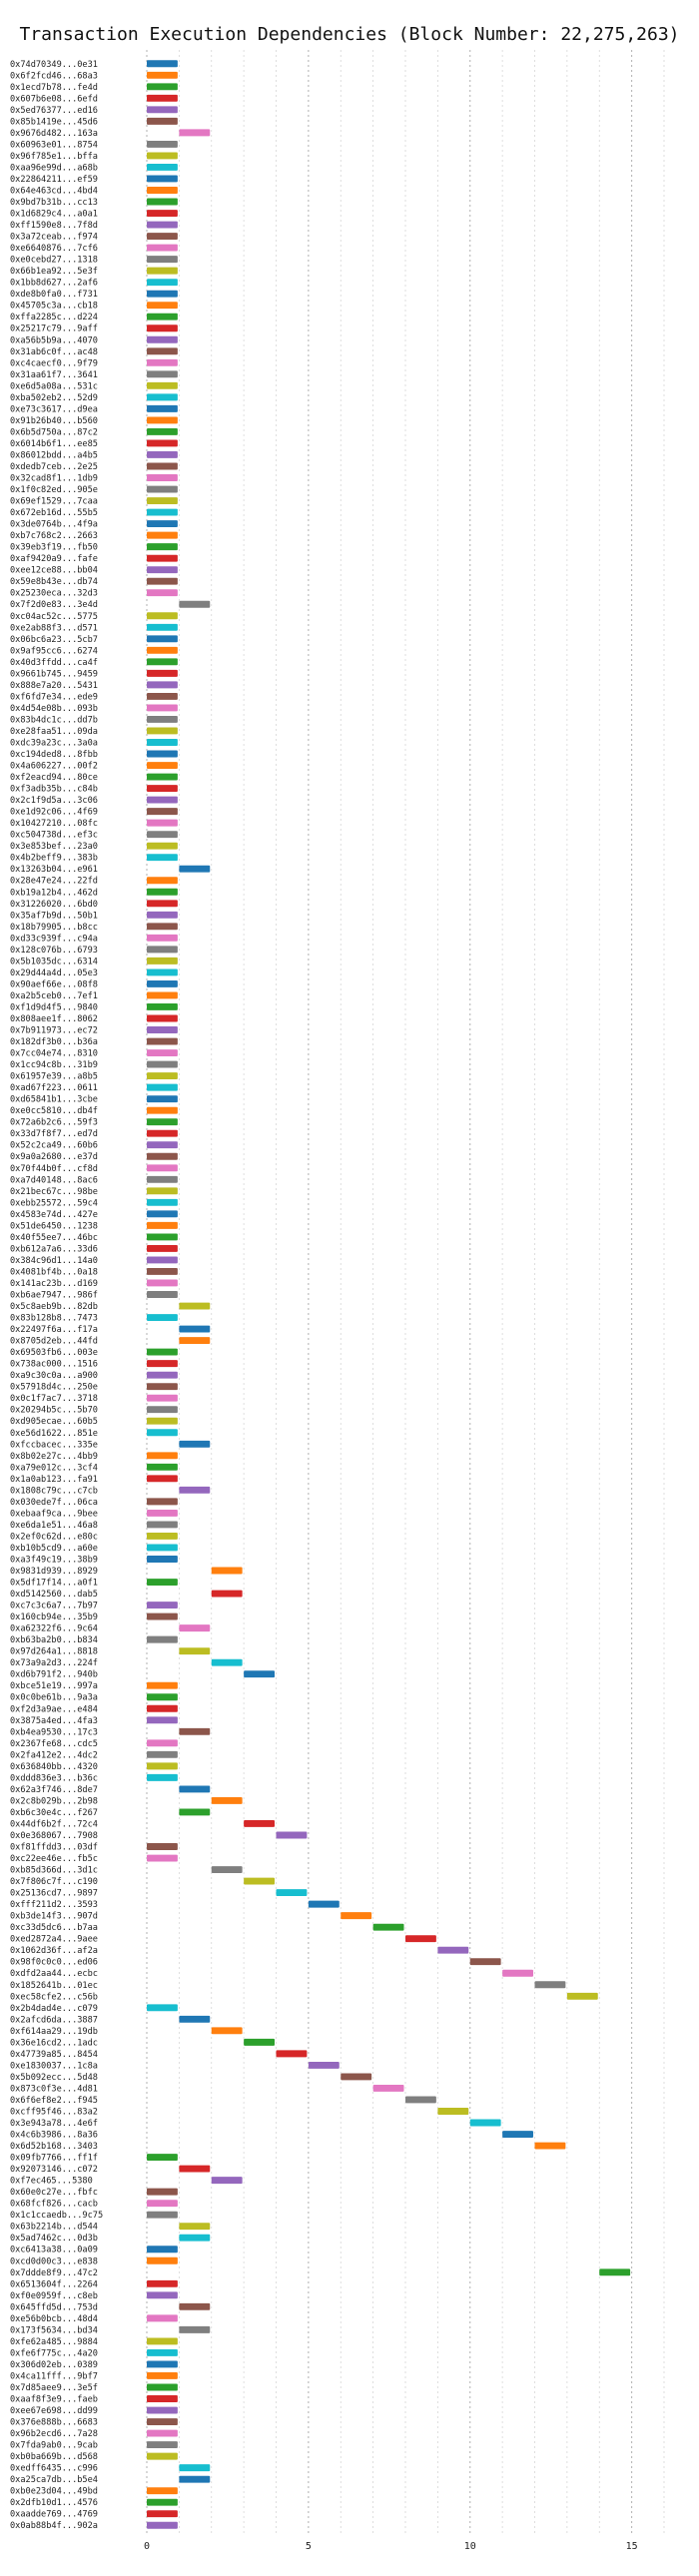  What do you see at coordinates (54, 1951) in the screenshot?
I see `tx-hash-label: 0x1062d36f...af2a` at bounding box center [54, 1951].